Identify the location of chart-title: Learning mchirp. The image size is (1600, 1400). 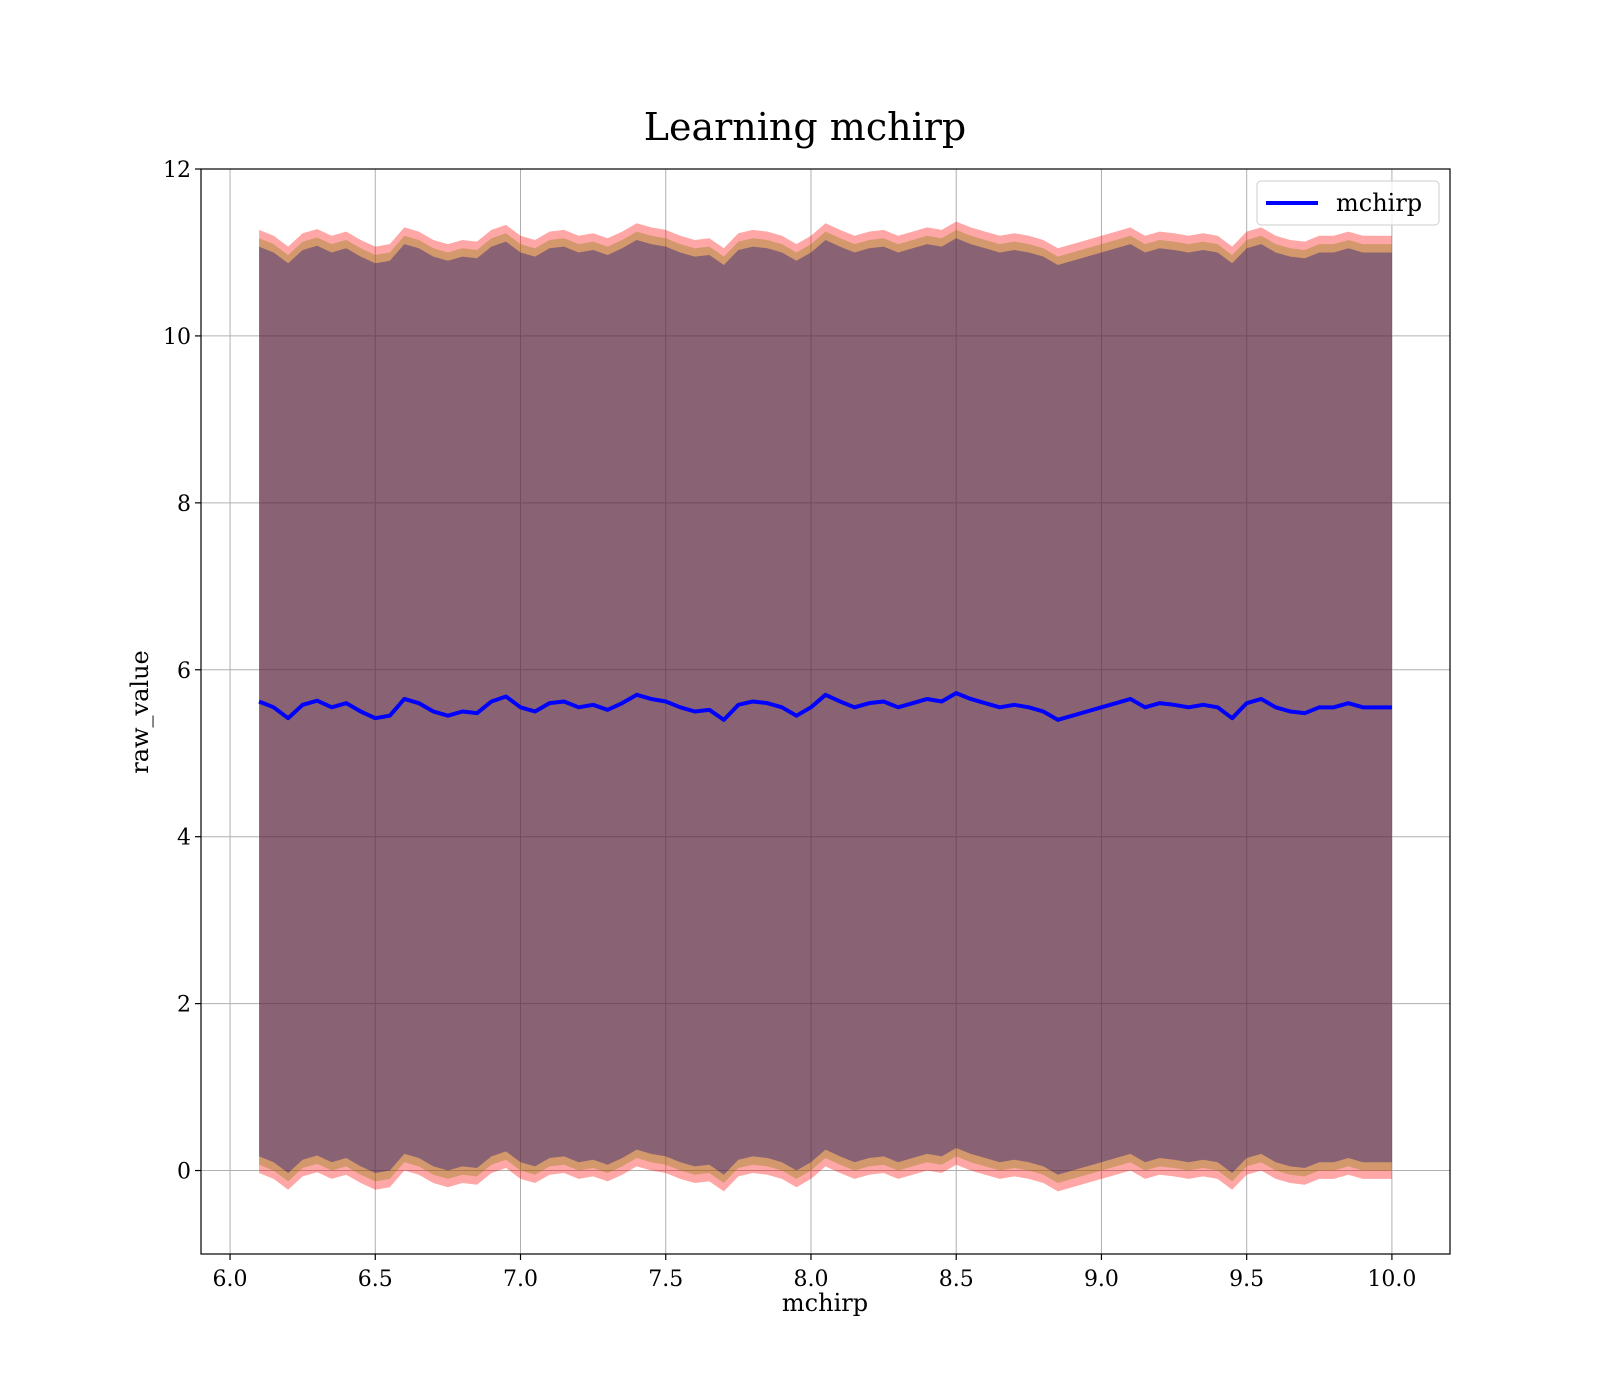
(805, 127).